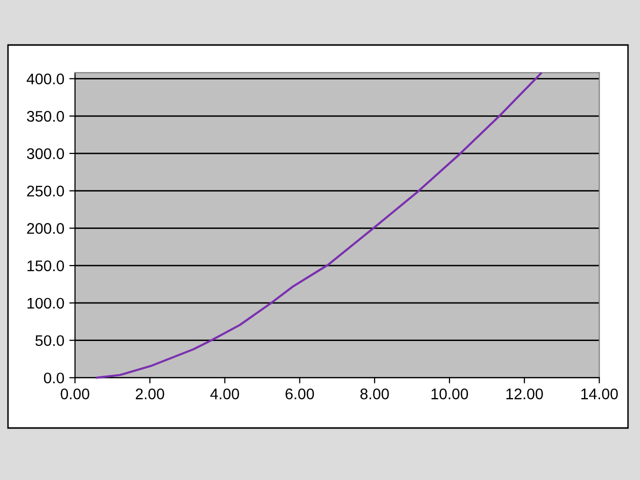 This screenshot has height=480, width=640. I want to click on y-tick-label: 50.0, so click(49, 340).